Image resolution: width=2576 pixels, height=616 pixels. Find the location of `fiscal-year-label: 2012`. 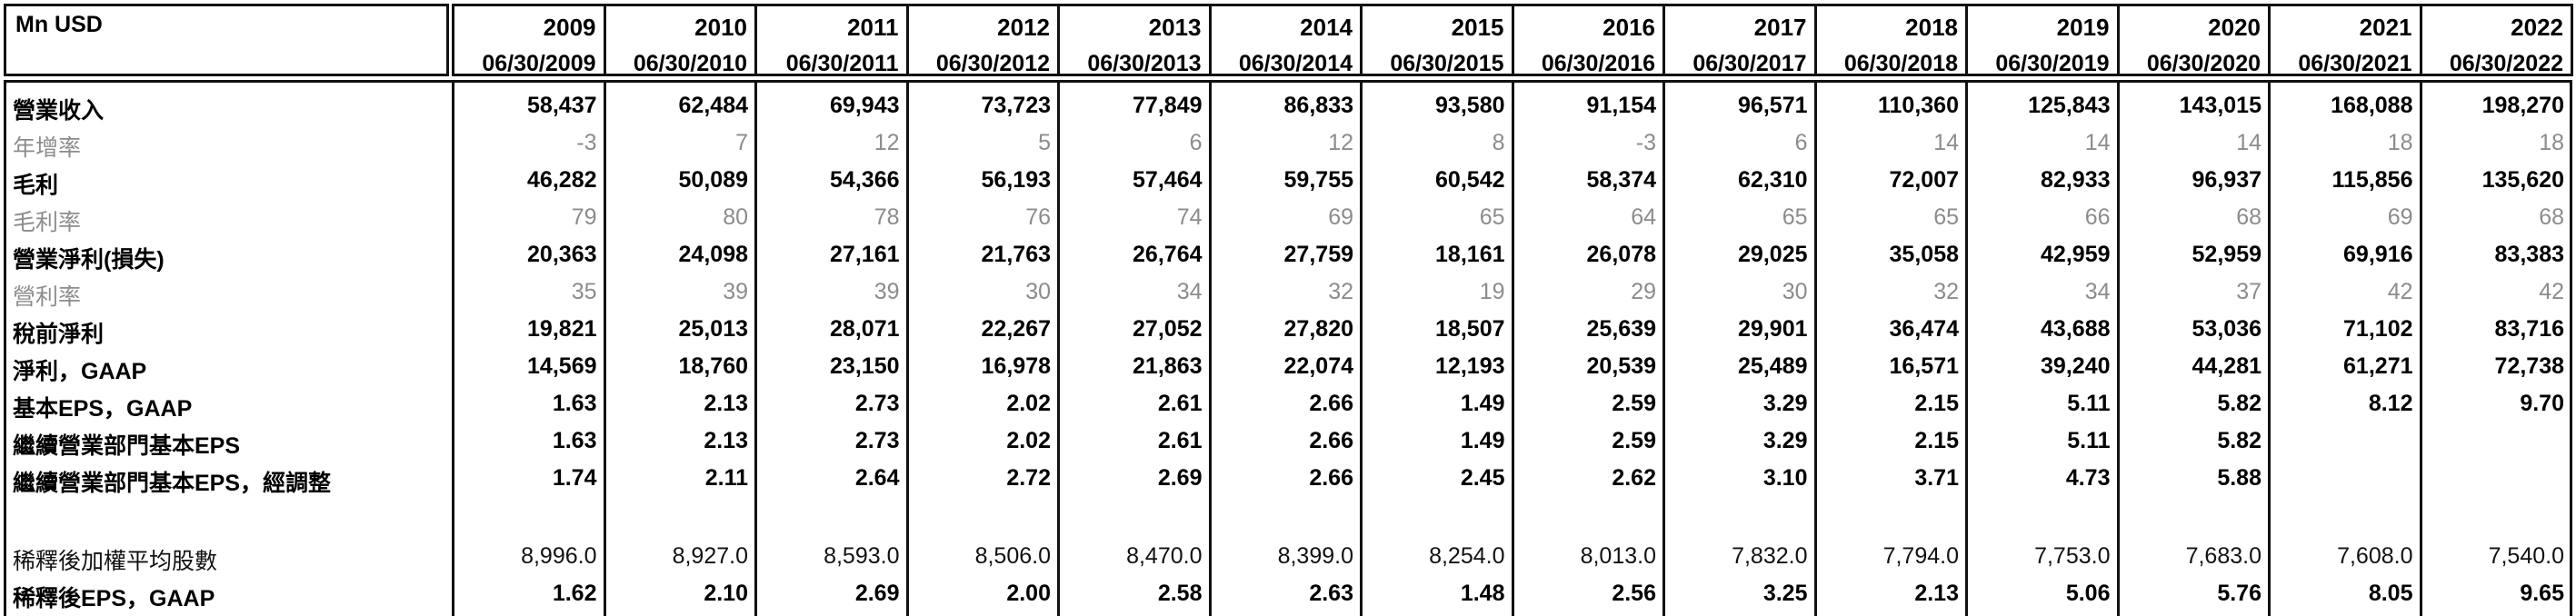

fiscal-year-label: 2012 is located at coordinates (1023, 27).